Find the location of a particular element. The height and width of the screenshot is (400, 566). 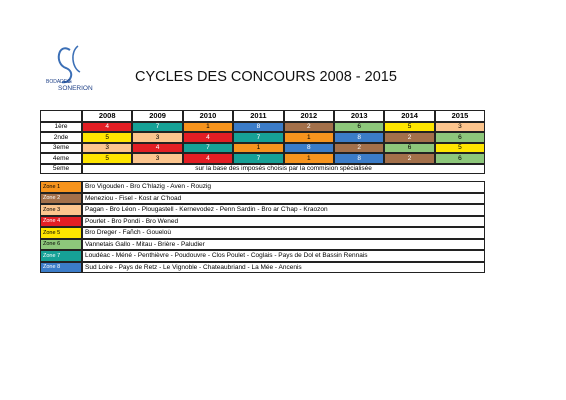

year-header: 2009 is located at coordinates (157, 116).